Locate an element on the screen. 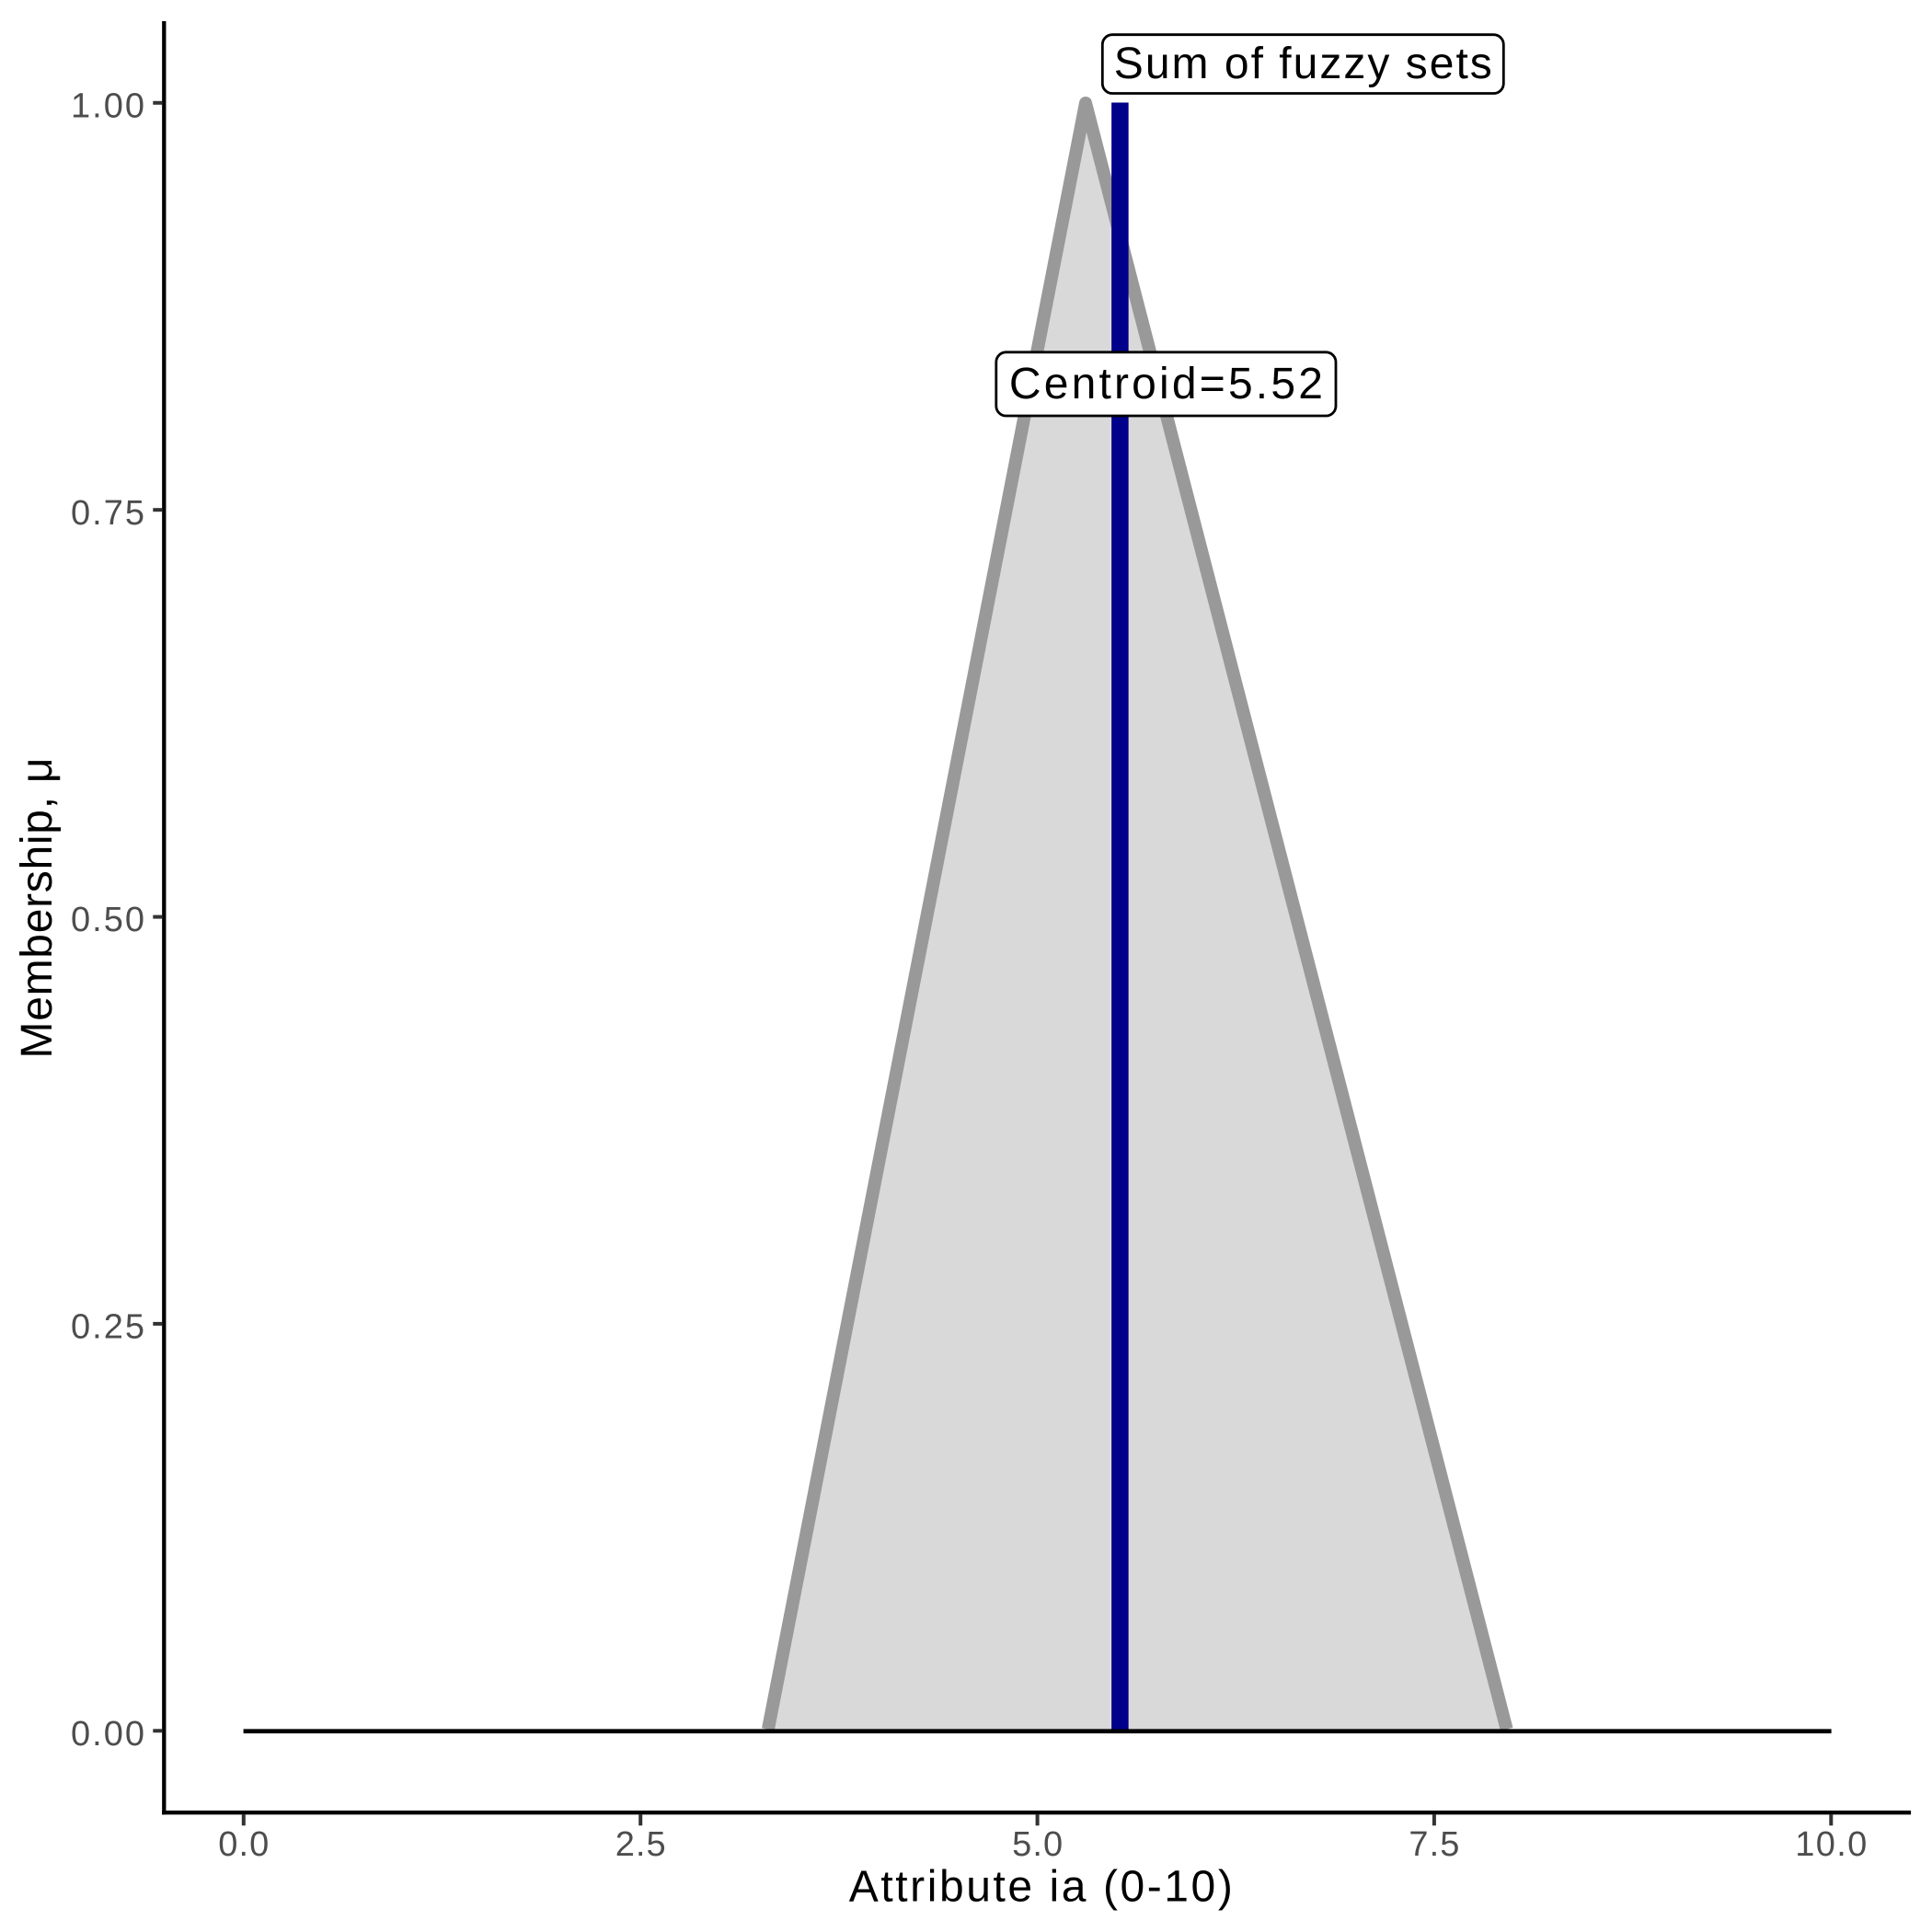 The height and width of the screenshot is (1932, 1932). svg-text: 2.5 is located at coordinates (640, 1844).